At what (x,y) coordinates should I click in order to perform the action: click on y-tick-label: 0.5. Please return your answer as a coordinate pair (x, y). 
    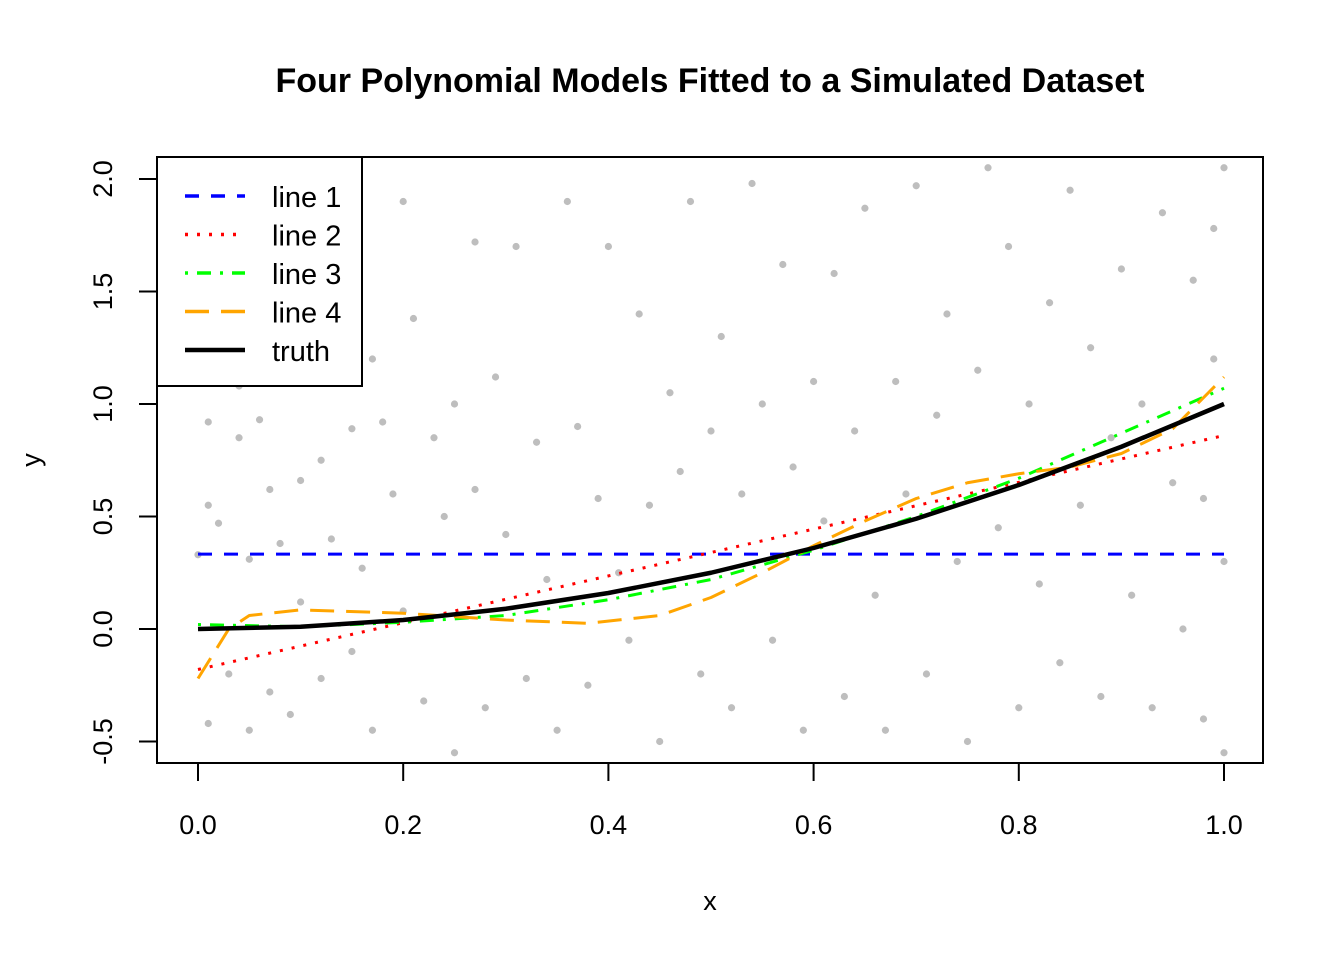
    Looking at the image, I should click on (103, 517).